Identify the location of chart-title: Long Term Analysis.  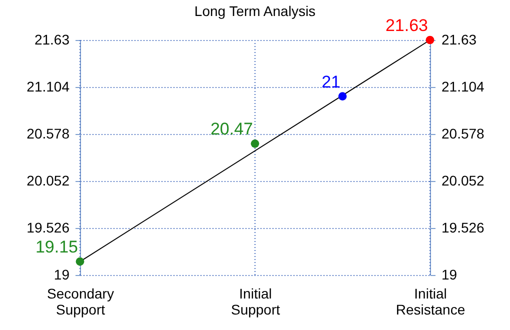
(255, 11).